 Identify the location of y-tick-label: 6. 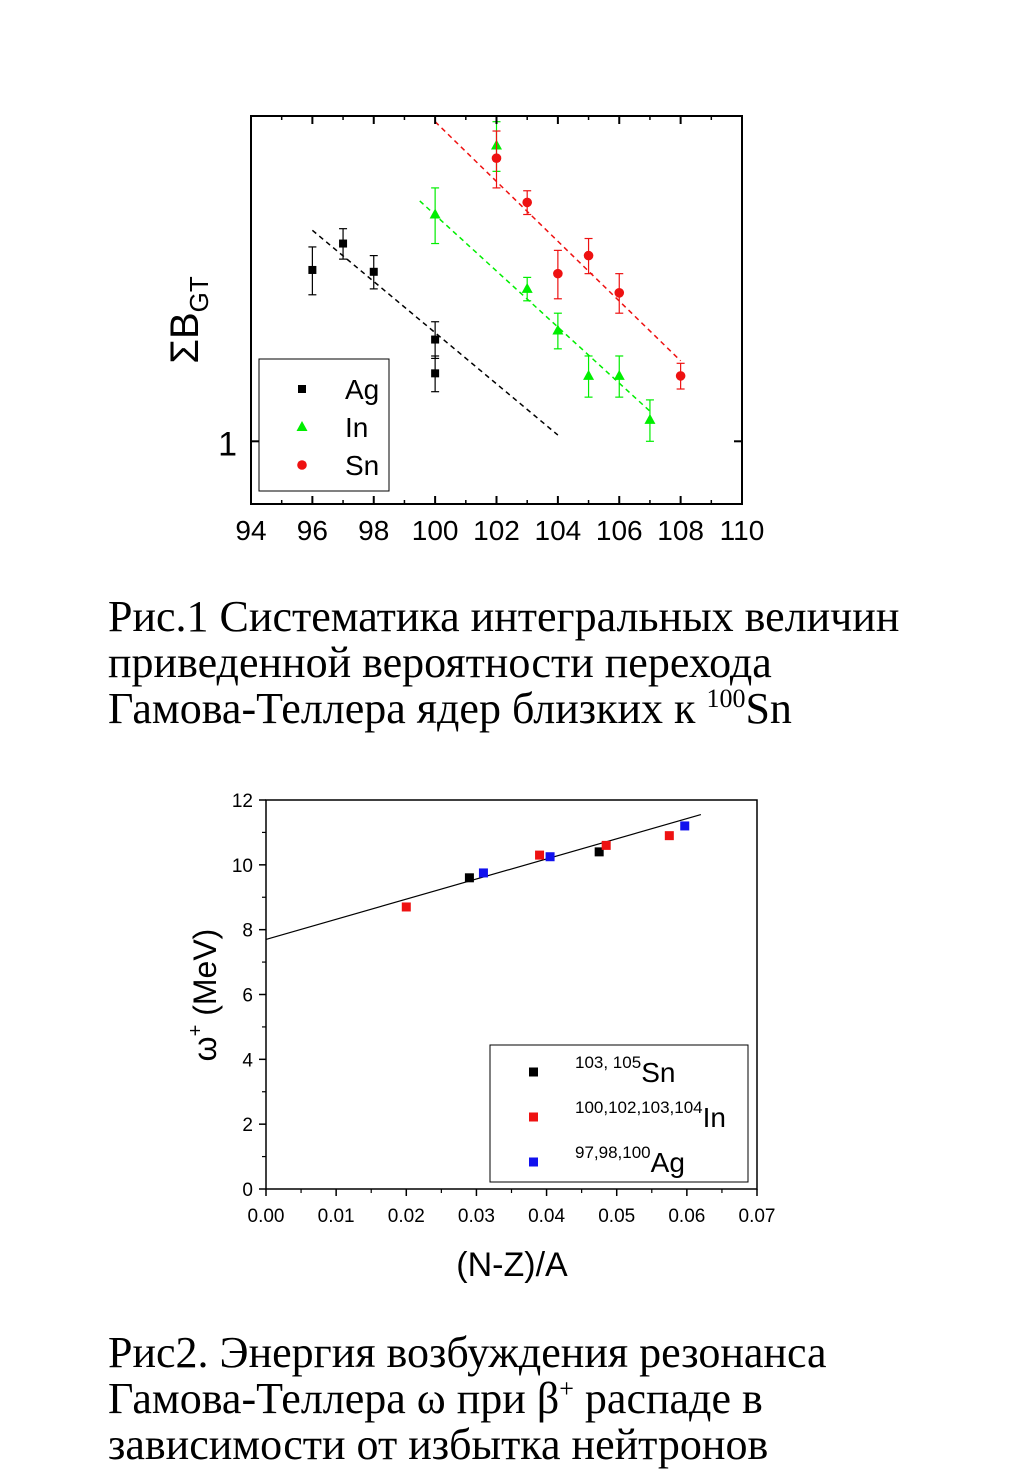
(247, 996).